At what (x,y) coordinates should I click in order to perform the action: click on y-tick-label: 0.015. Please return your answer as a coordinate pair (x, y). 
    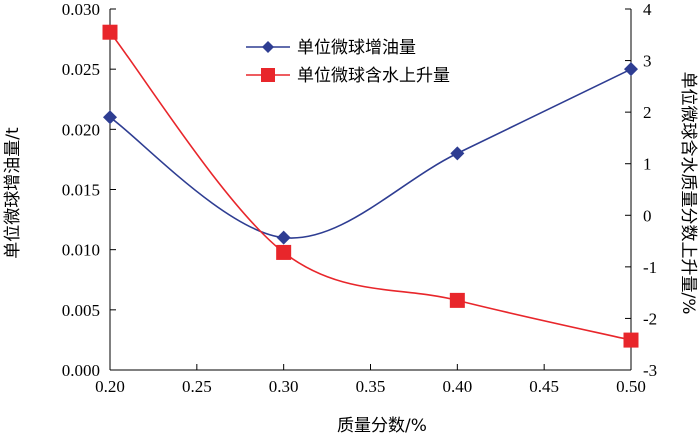
    Looking at the image, I should click on (81, 190).